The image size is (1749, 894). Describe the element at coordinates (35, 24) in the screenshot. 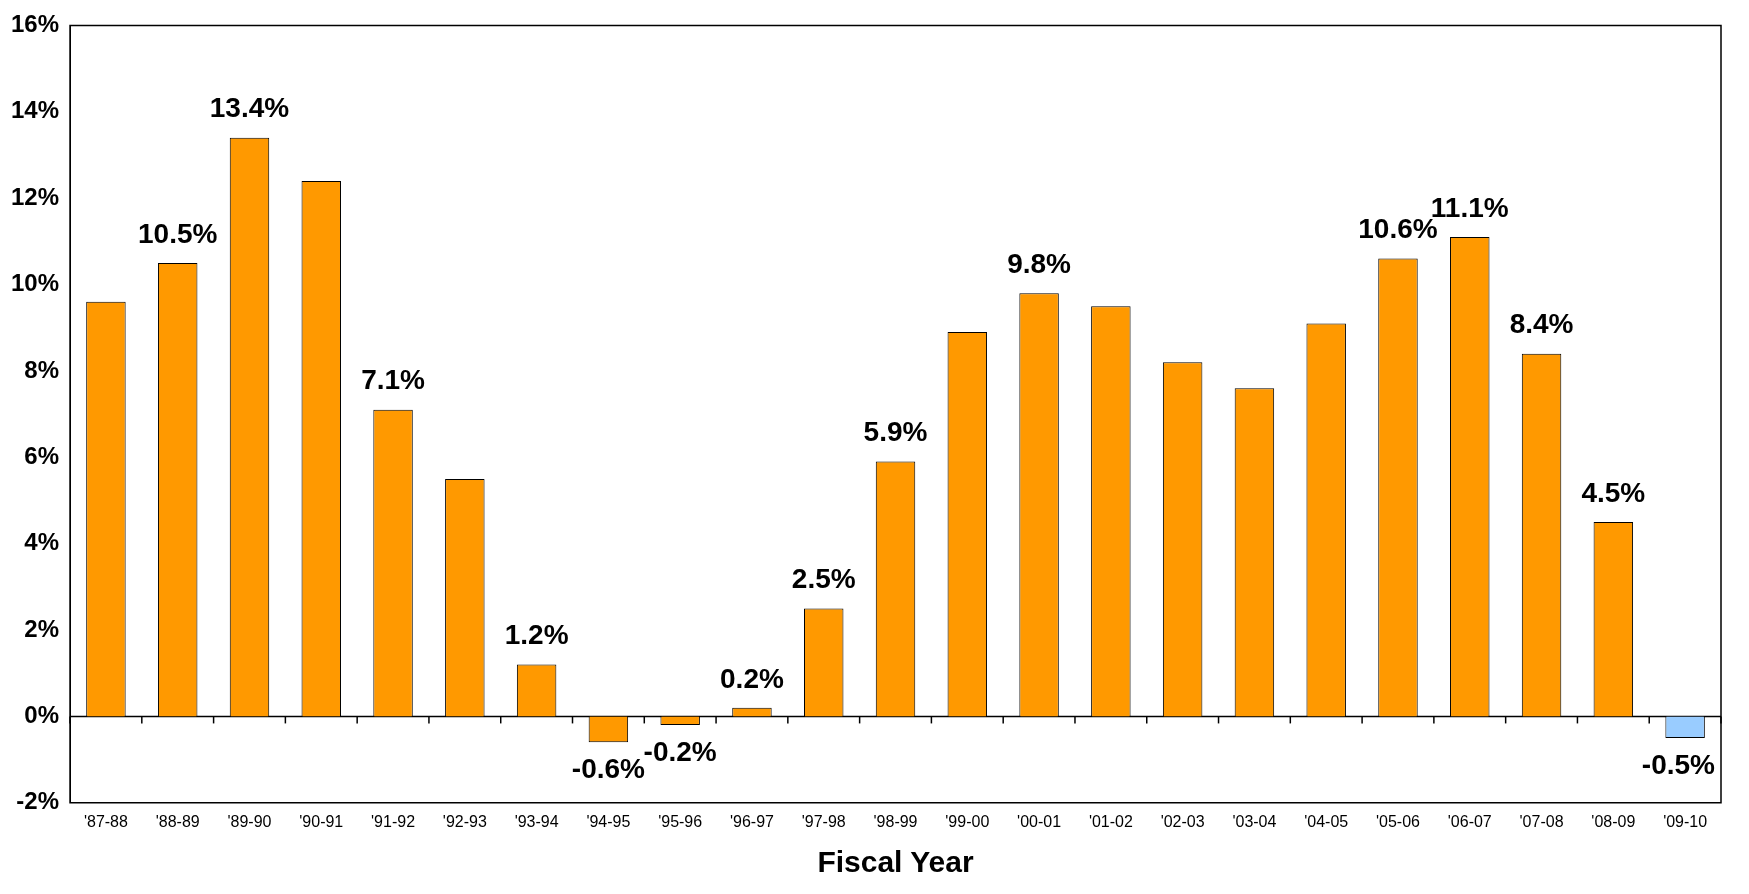

I see `y-tick-label: 16%` at that location.